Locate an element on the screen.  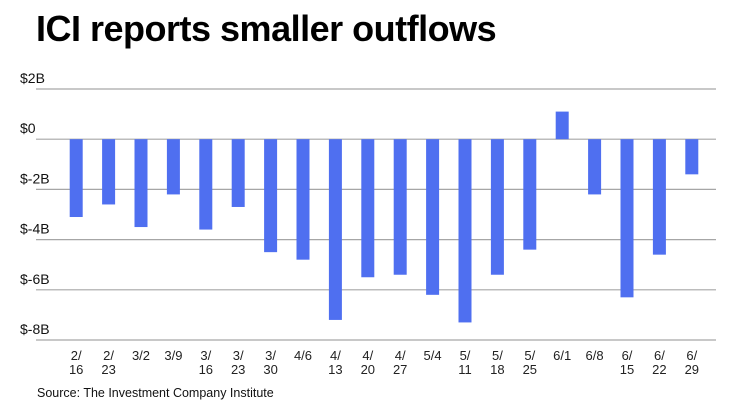
x-tick-label: 4/13 is located at coordinates (335, 362).